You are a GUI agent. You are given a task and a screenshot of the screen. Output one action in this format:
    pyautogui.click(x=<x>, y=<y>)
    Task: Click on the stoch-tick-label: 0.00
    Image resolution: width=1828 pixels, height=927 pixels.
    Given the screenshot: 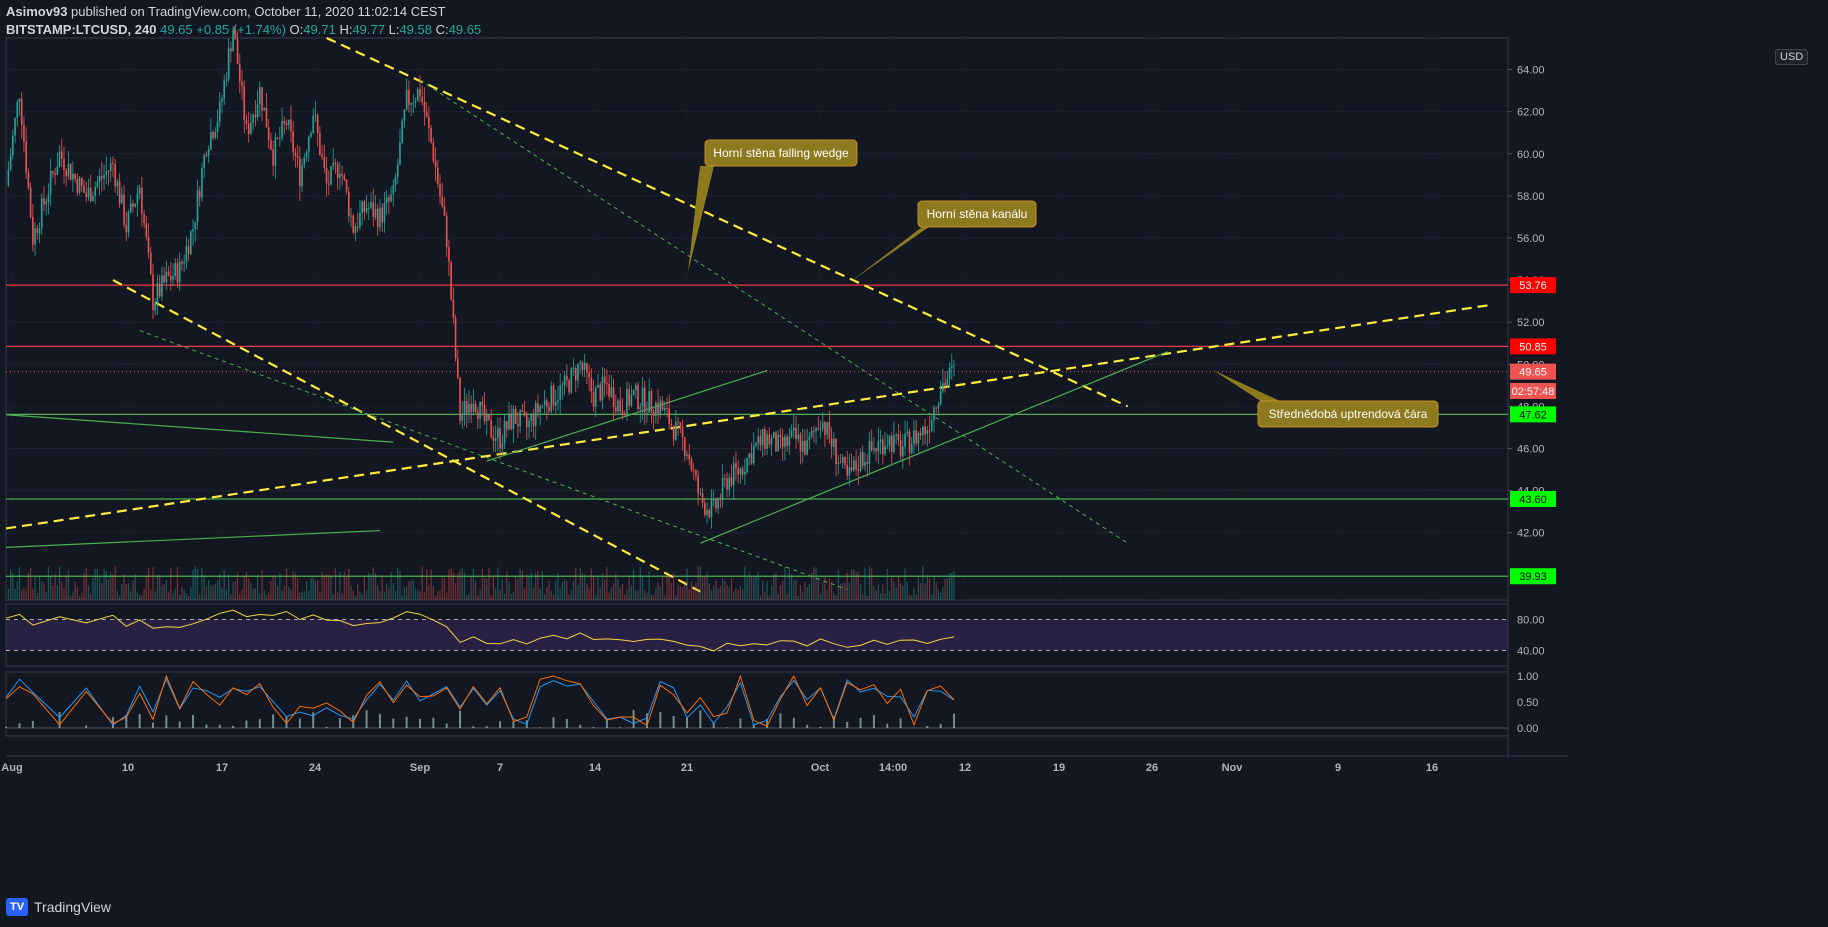 What is the action you would take?
    pyautogui.click(x=1527, y=729)
    